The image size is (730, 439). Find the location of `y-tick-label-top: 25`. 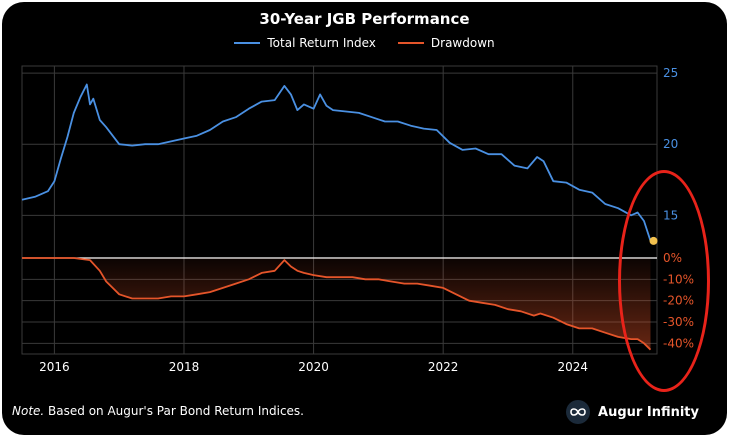

y-tick-label-top: 25 is located at coordinates (670, 73).